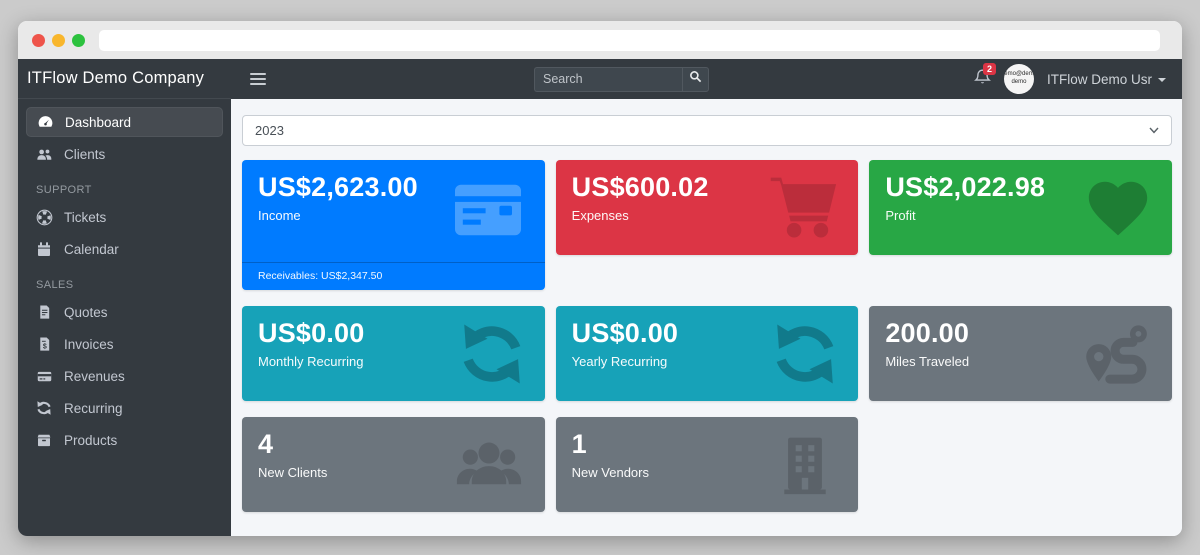 This screenshot has width=1200, height=555. I want to click on expenses-label: Expenses, so click(600, 216).